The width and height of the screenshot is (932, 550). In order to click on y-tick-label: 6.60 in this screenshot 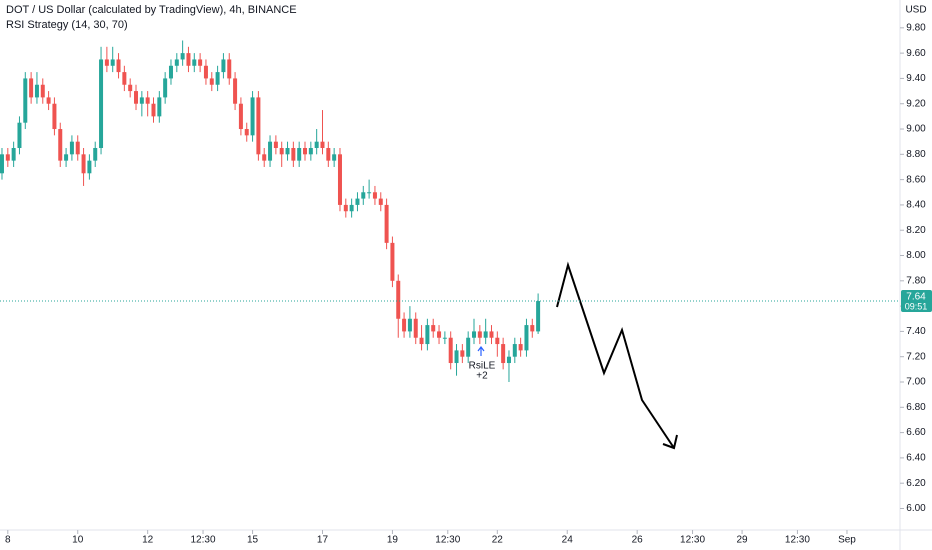, I will do `click(916, 432)`.